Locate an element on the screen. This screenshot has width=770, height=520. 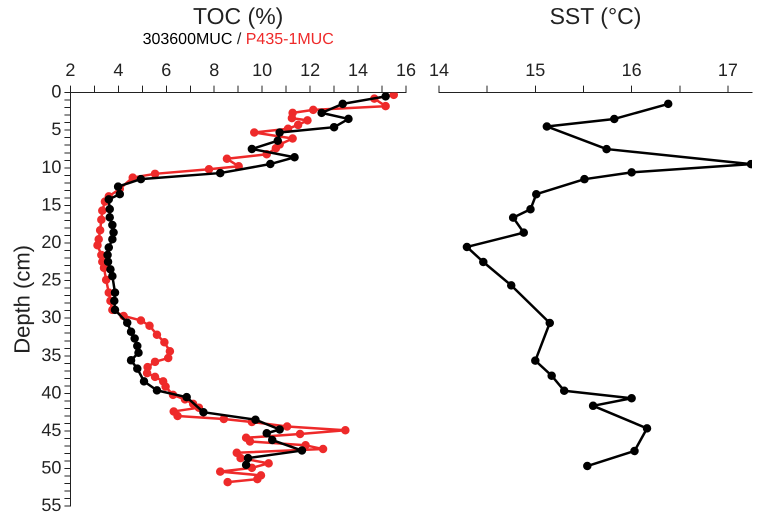
y-tick-label: 15 is located at coordinates (51, 204).